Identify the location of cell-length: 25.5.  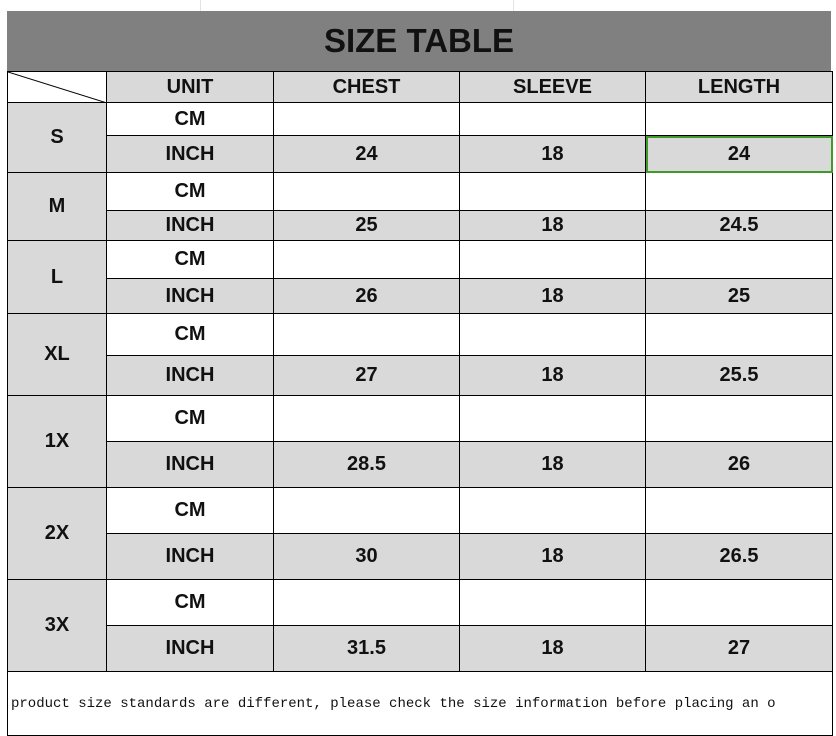
(739, 375).